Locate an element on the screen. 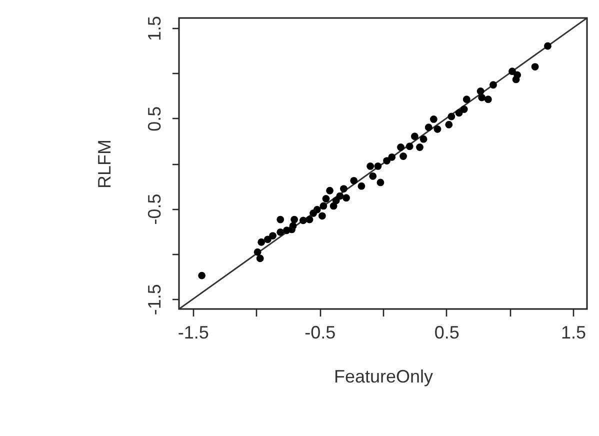  x-tick-label: -0.5 is located at coordinates (320, 332).